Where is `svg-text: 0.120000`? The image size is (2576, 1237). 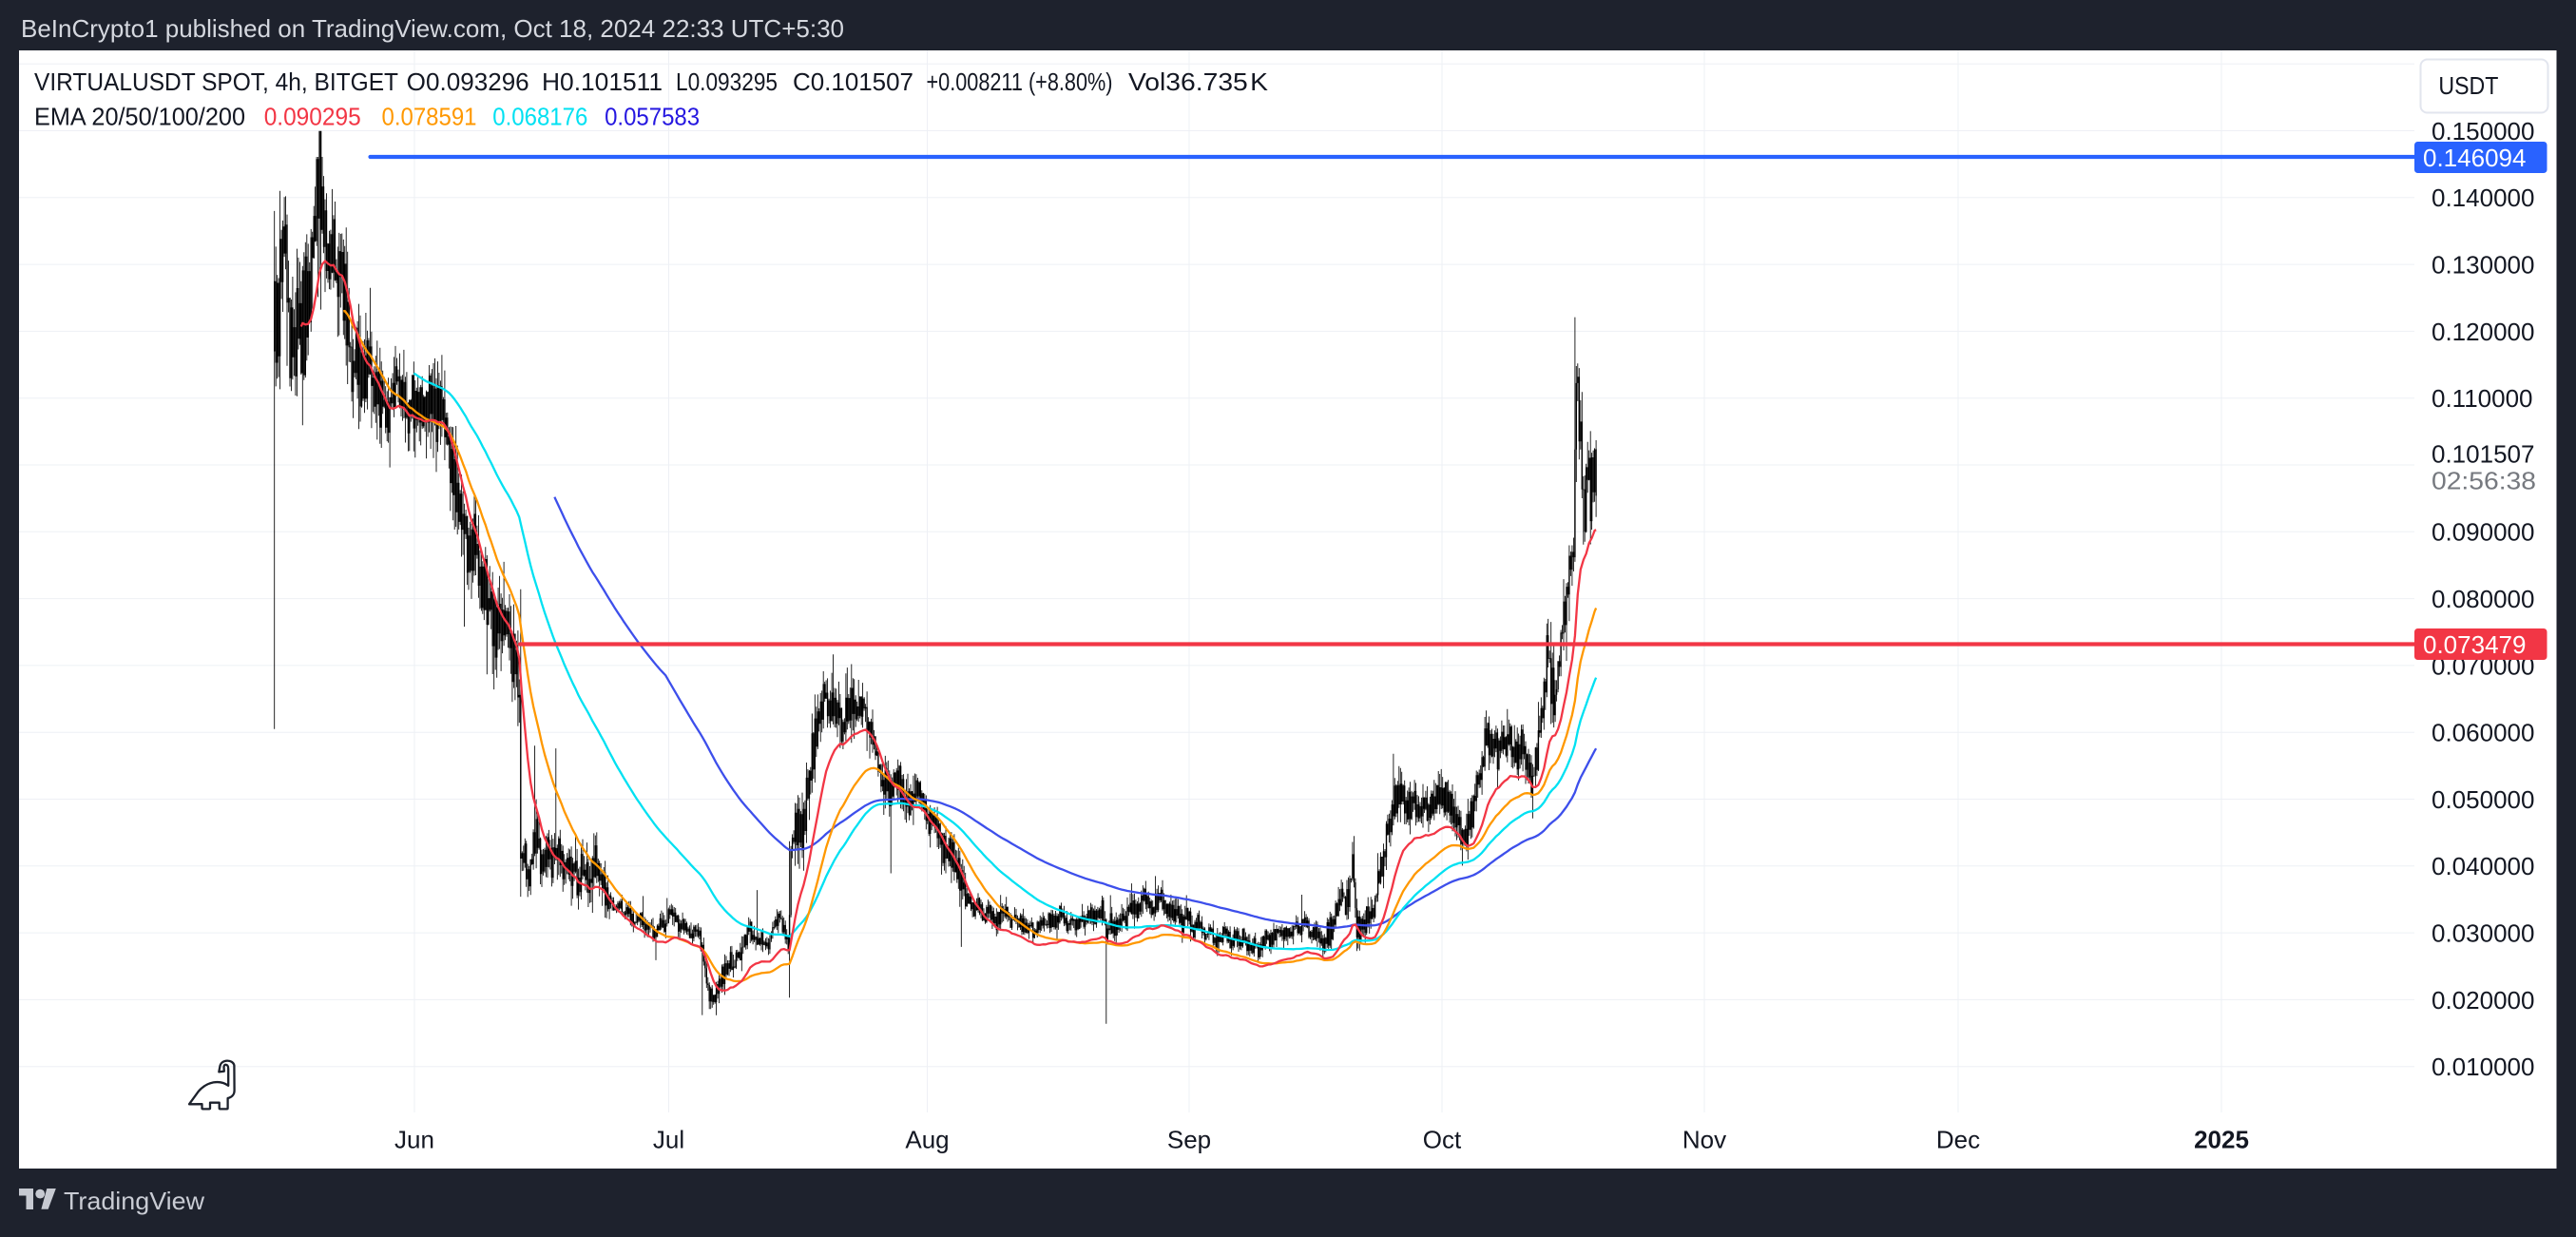
svg-text: 0.120000 is located at coordinates (2483, 332).